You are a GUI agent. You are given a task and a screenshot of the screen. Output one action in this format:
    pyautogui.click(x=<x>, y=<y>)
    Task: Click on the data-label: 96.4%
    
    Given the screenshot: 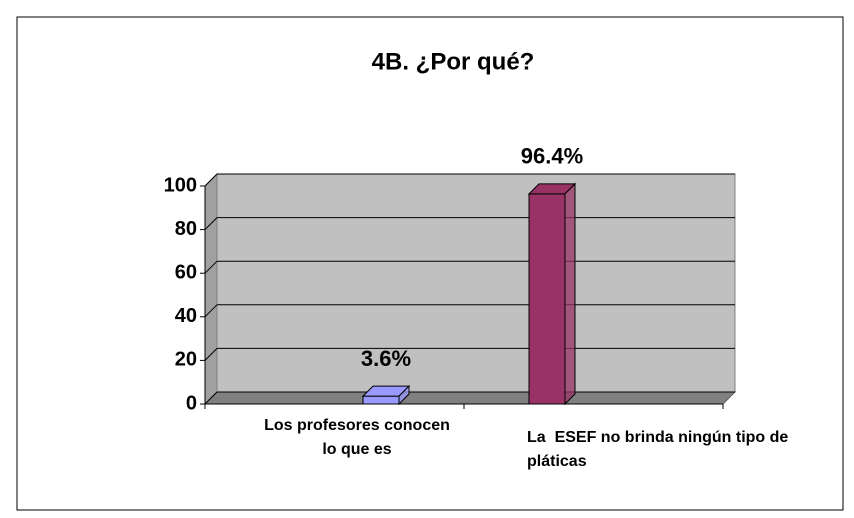 What is the action you would take?
    pyautogui.click(x=552, y=156)
    